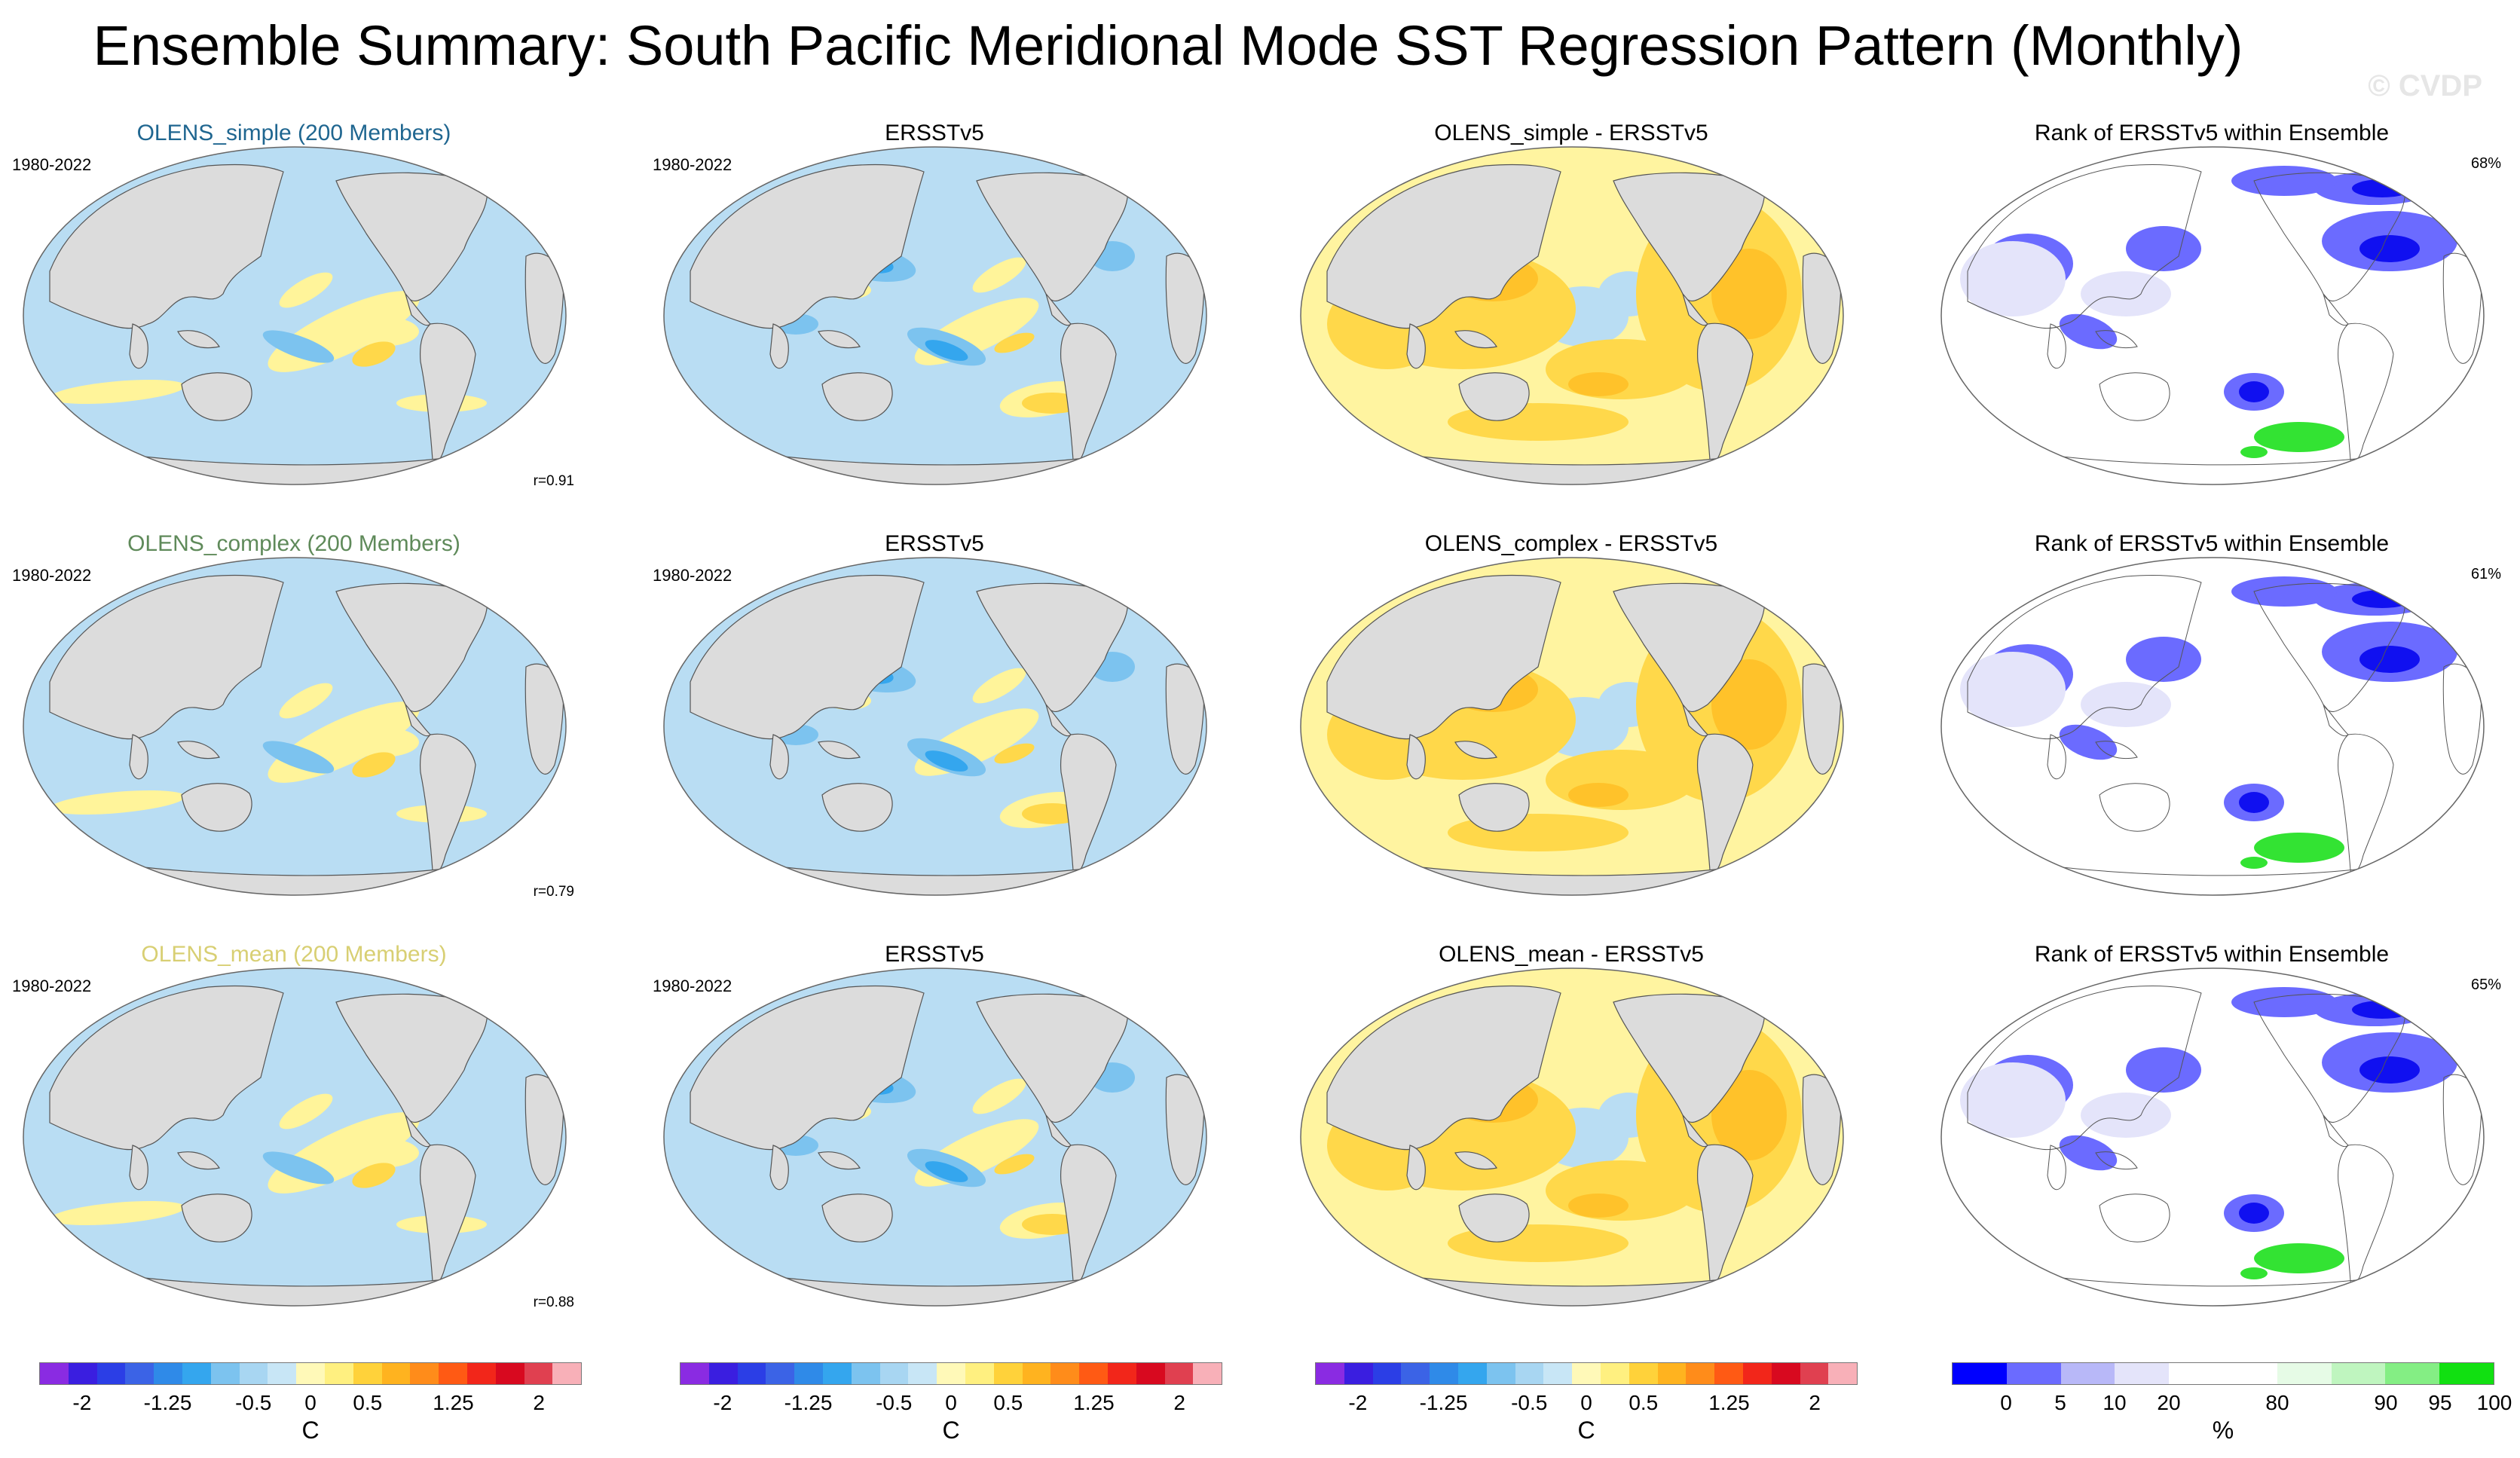 This screenshot has width=2520, height=1458. I want to click on panel-title: OLENS_mean (200 Members), so click(294, 954).